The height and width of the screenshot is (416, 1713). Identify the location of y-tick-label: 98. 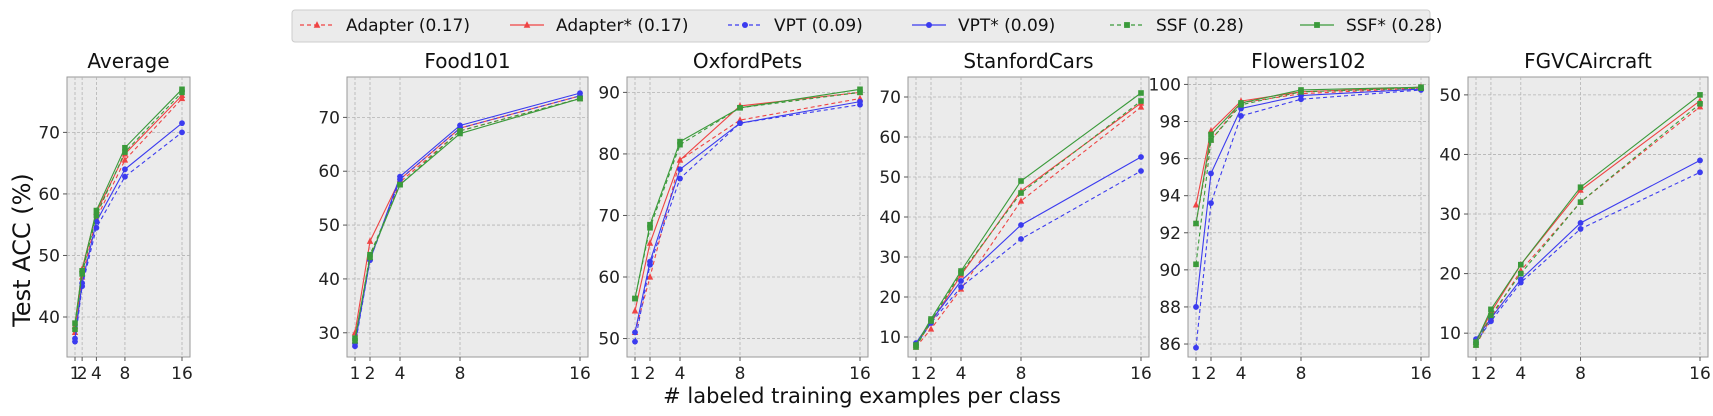
(1170, 123).